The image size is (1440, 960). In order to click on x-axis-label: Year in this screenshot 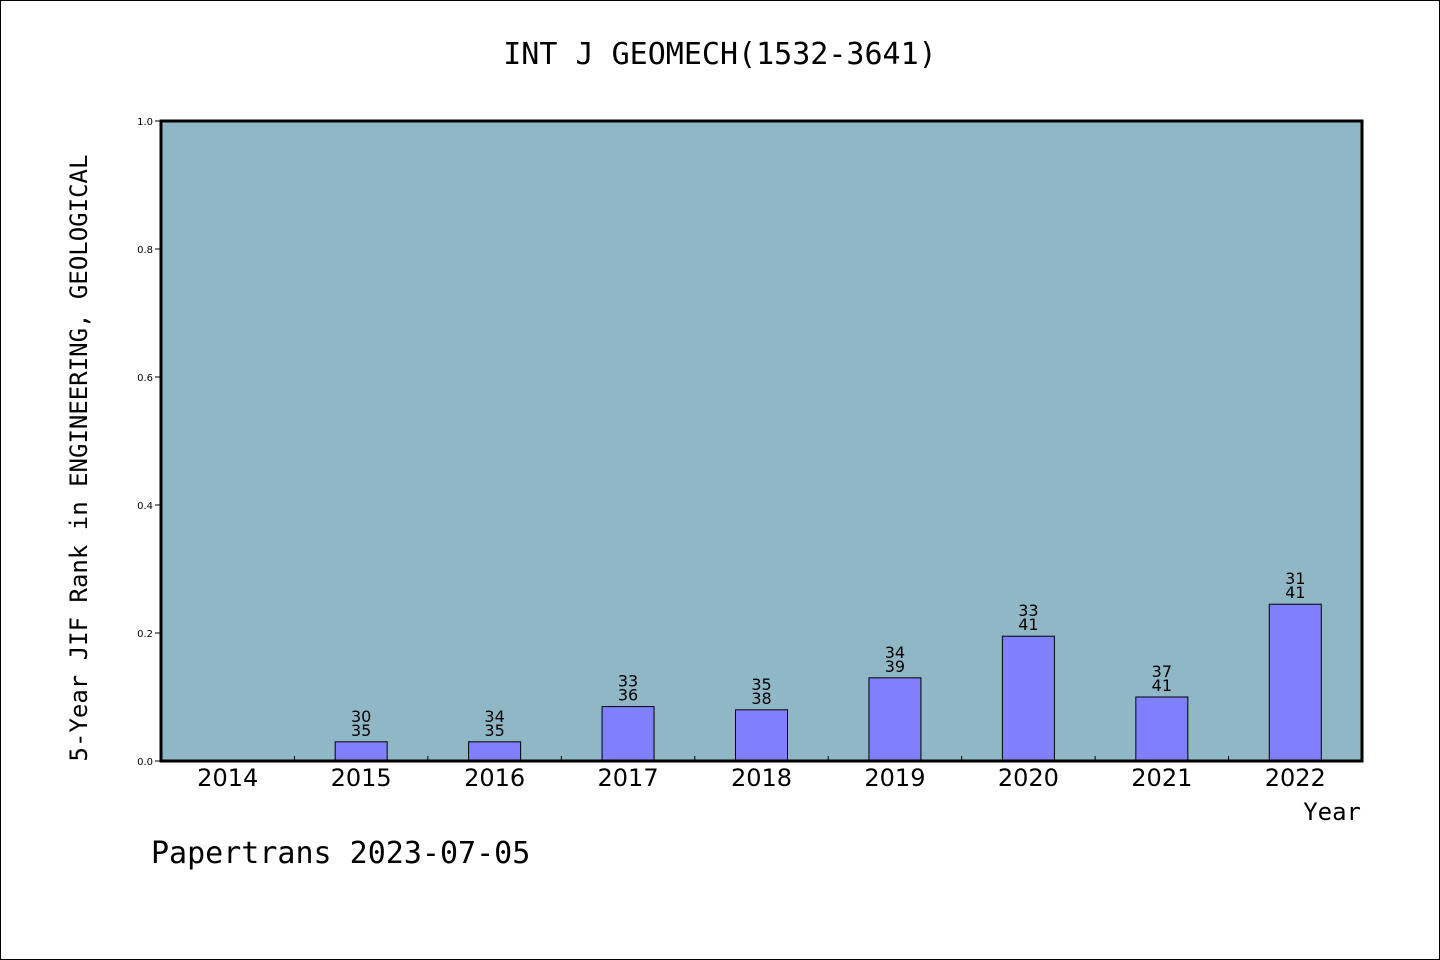, I will do `click(1332, 812)`.